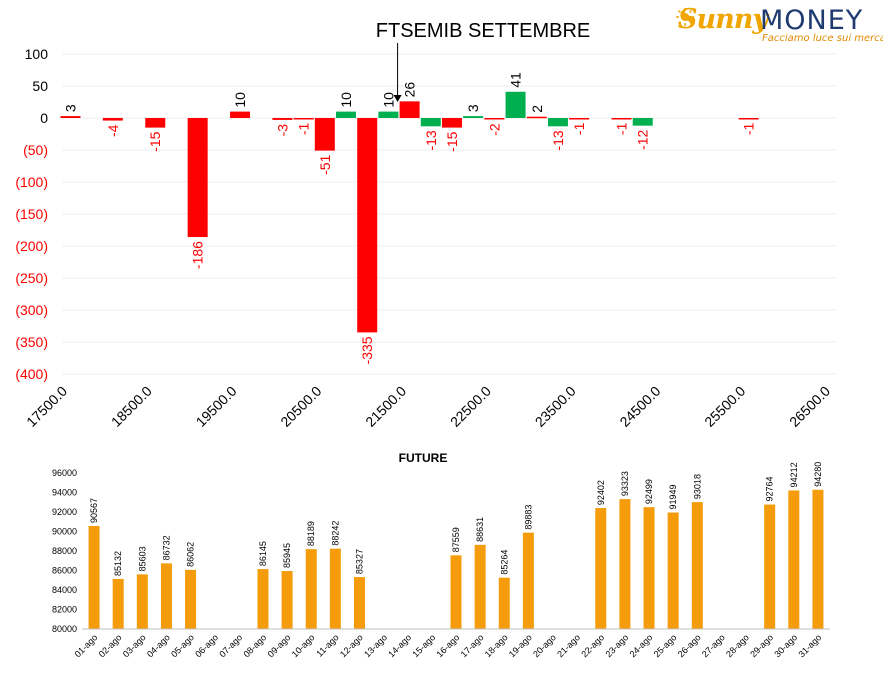 The image size is (883, 679). I want to click on bar-value-label: 94212, so click(794, 474).